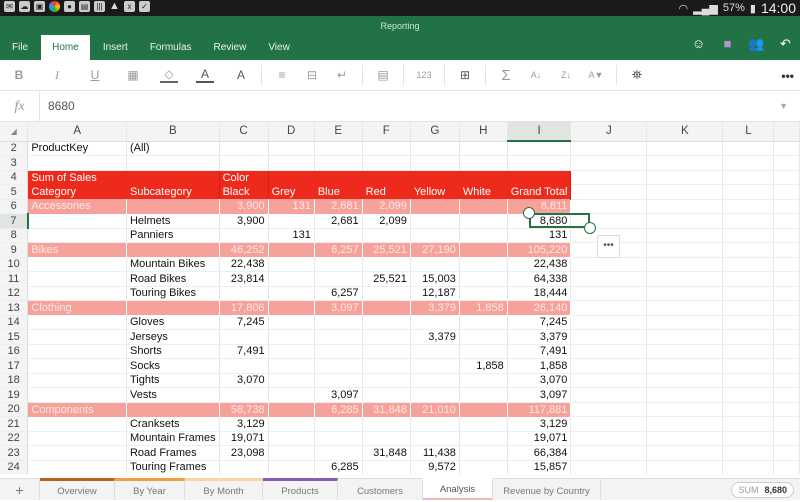 The width and height of the screenshot is (800, 502). What do you see at coordinates (61, 106) in the screenshot?
I see `formula-input: 8680` at bounding box center [61, 106].